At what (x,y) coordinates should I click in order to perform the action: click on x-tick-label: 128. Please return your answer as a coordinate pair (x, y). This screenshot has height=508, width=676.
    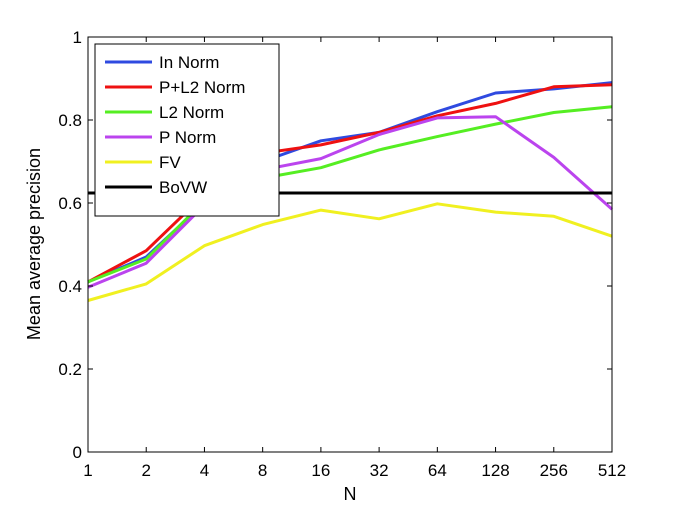
    Looking at the image, I should click on (495, 470).